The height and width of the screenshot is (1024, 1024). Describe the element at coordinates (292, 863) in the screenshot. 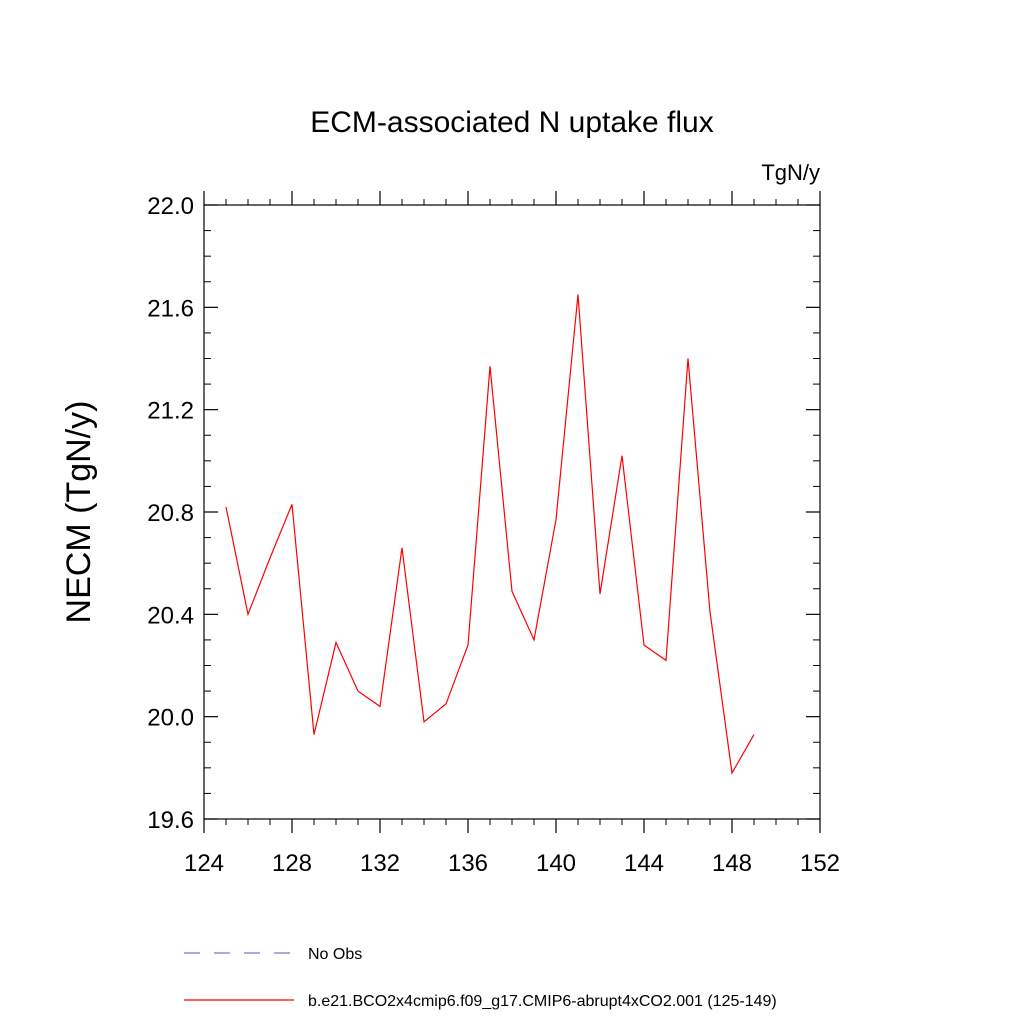

I see `x-tick-label: 128` at that location.